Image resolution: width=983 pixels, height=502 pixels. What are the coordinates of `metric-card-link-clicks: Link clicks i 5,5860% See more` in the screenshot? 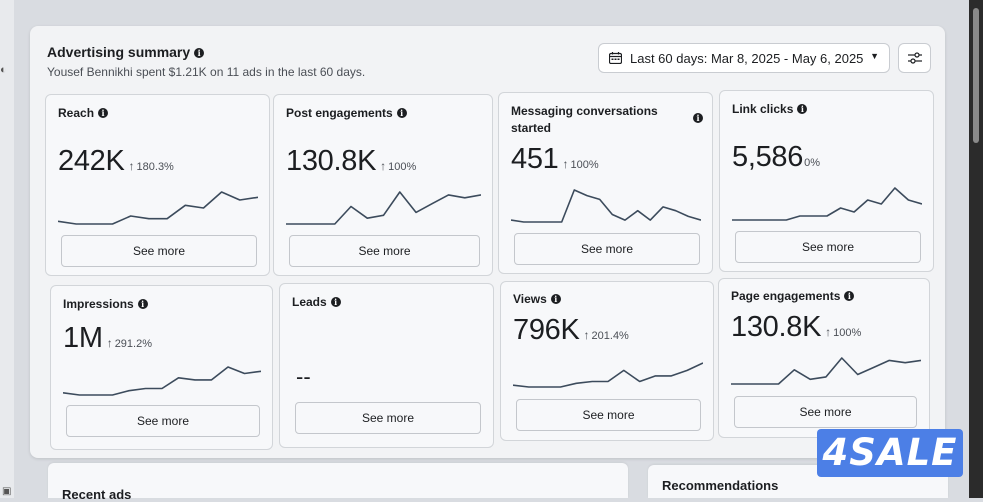 It's located at (826, 181).